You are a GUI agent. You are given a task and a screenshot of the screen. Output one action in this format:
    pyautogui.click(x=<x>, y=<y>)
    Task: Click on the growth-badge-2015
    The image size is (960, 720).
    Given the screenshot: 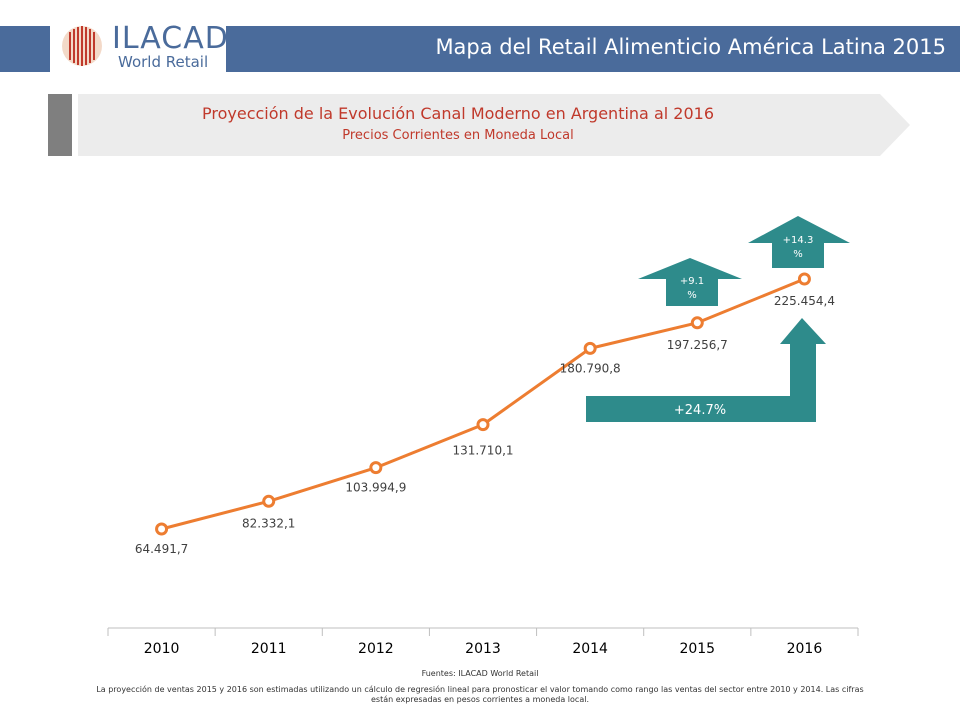 What is the action you would take?
    pyautogui.click(x=690, y=282)
    